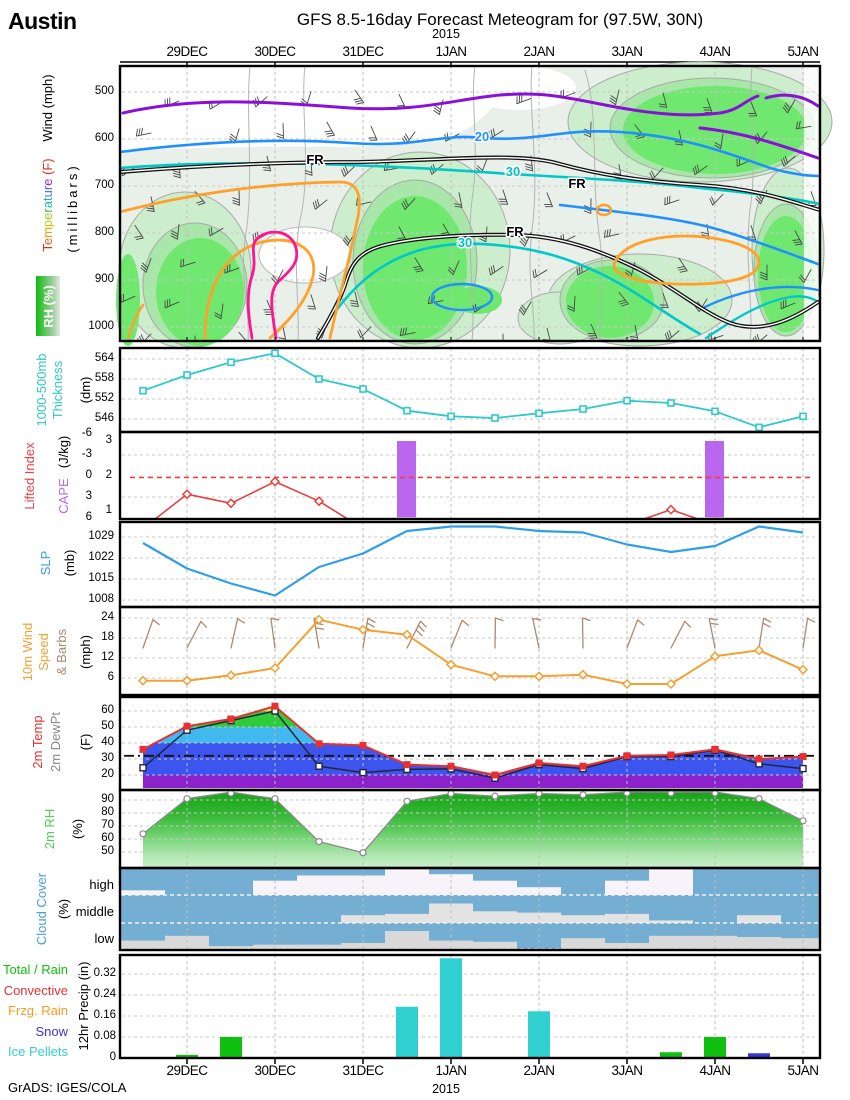 The height and width of the screenshot is (1100, 850). Describe the element at coordinates (101, 578) in the screenshot. I see `slp-tick-1015: 1015` at that location.